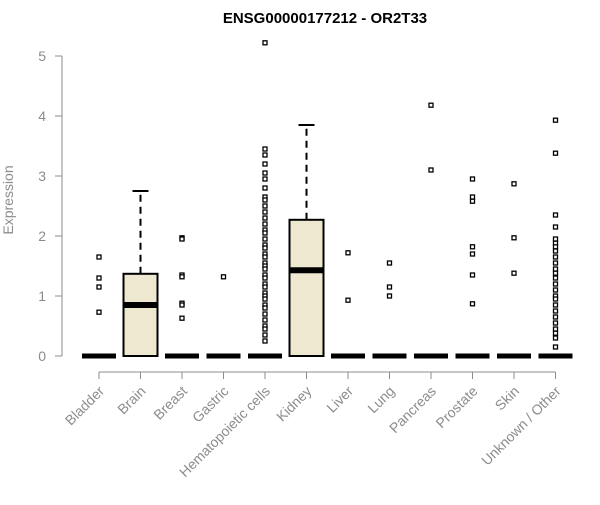 Image resolution: width=600 pixels, height=505 pixels. What do you see at coordinates (456, 407) in the screenshot?
I see `x-tick-label: Prostate` at bounding box center [456, 407].